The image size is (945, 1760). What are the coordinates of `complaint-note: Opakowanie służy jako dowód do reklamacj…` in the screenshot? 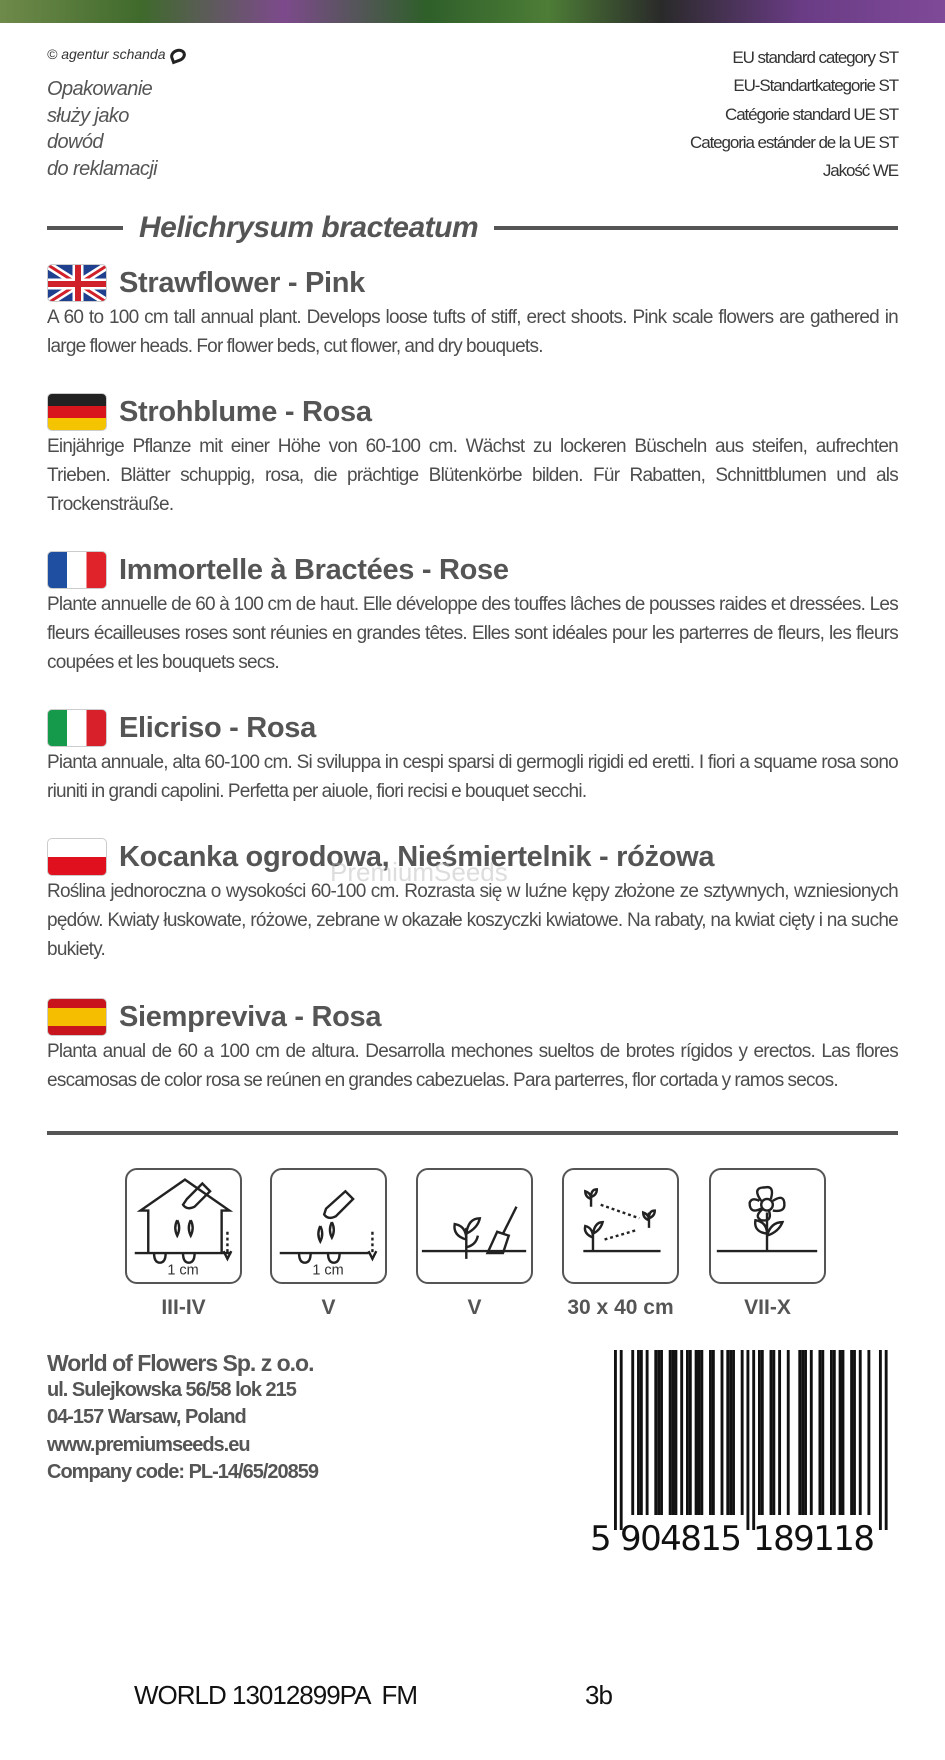 It's located at (102, 129).